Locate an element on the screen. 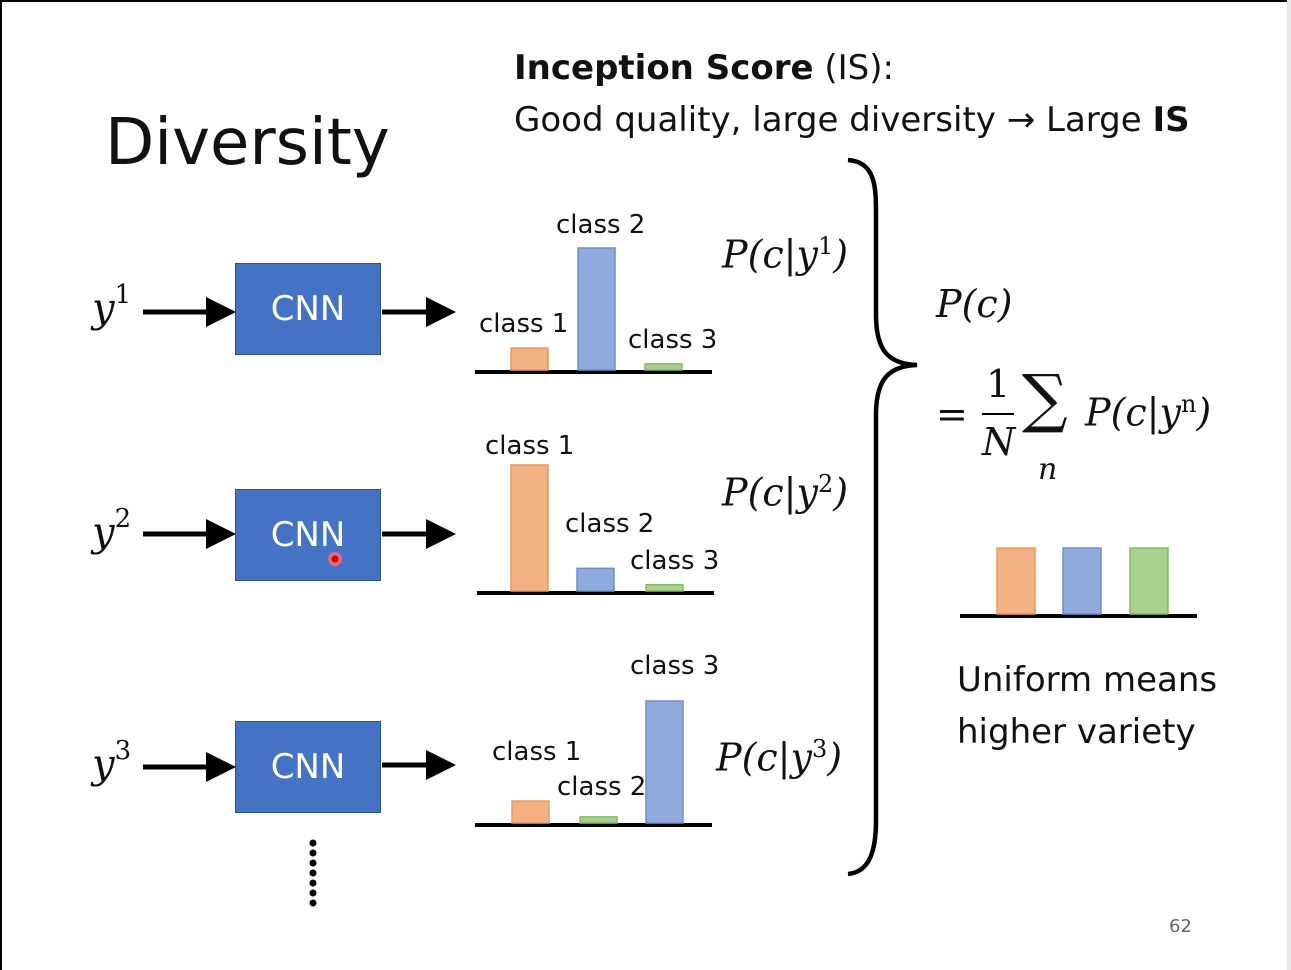  continuation-dots is located at coordinates (313, 873).